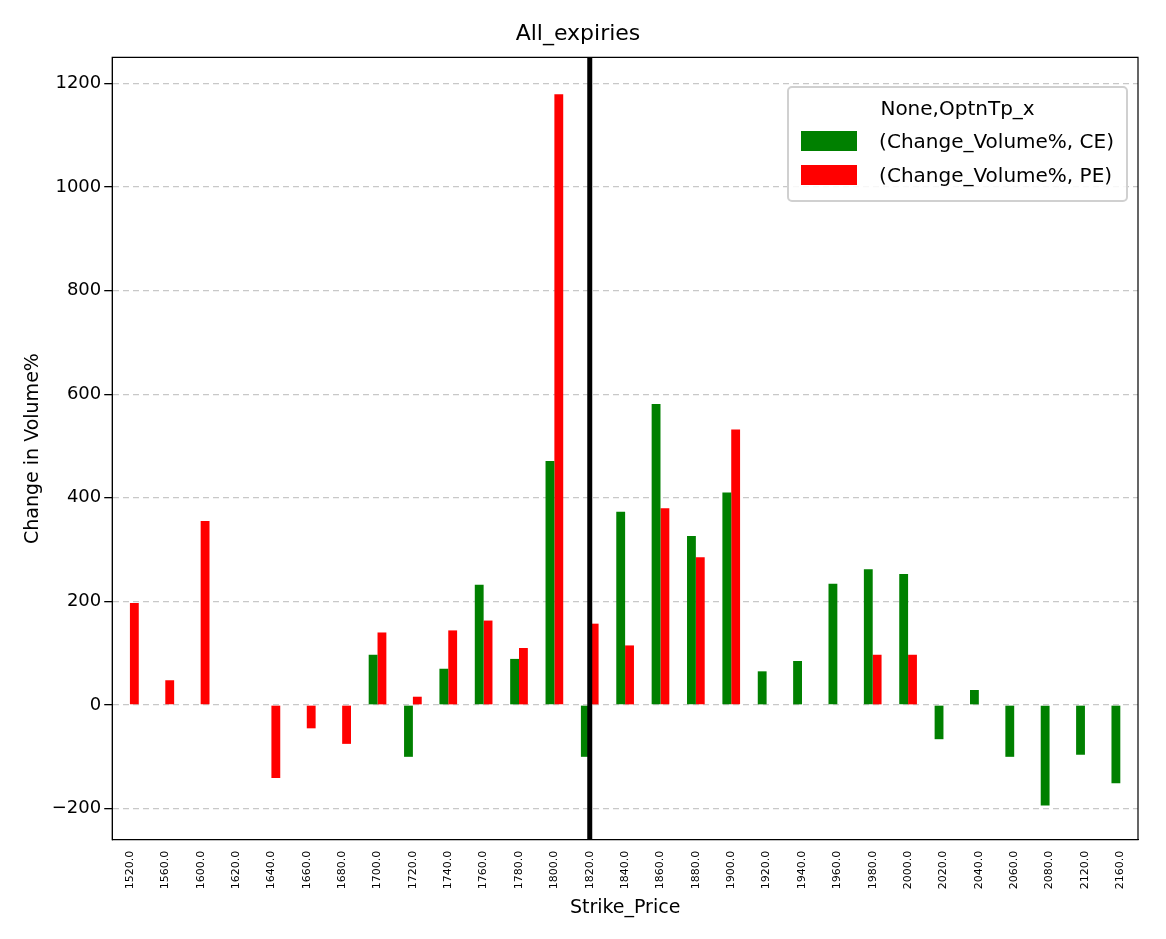  What do you see at coordinates (306, 870) in the screenshot?
I see `x-tick-label: 1660.0` at bounding box center [306, 870].